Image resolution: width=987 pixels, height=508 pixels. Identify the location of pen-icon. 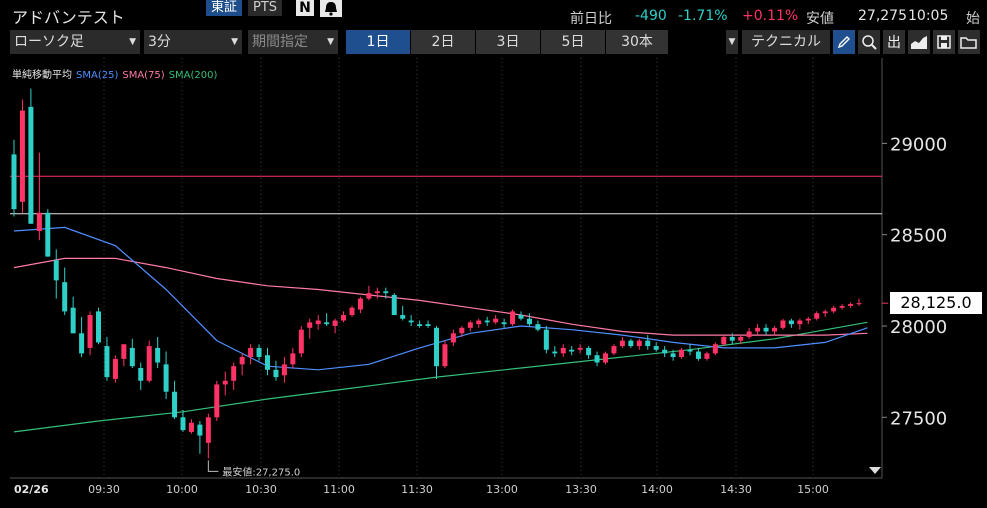
(844, 42).